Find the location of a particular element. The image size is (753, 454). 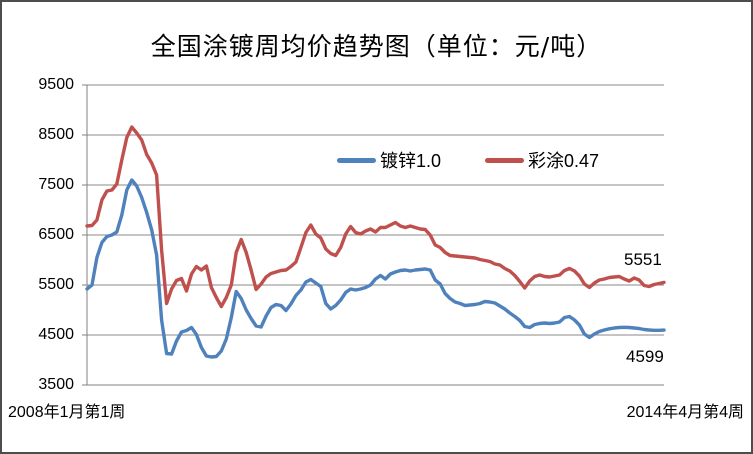

legend-label-galvanized: 镀锌1.0 is located at coordinates (411, 161).